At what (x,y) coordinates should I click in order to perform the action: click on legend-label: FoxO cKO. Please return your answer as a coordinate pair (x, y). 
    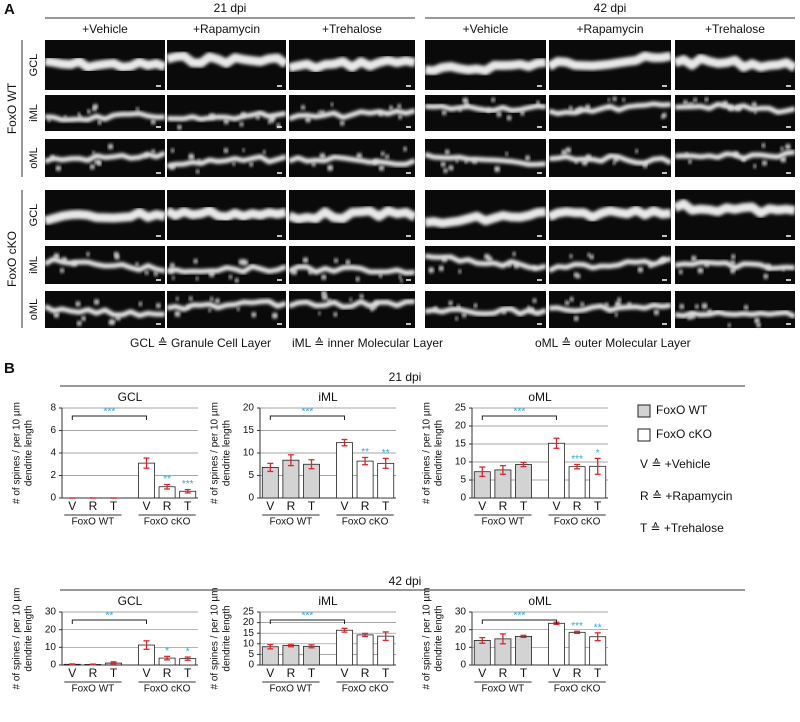
    Looking at the image, I should click on (684, 434).